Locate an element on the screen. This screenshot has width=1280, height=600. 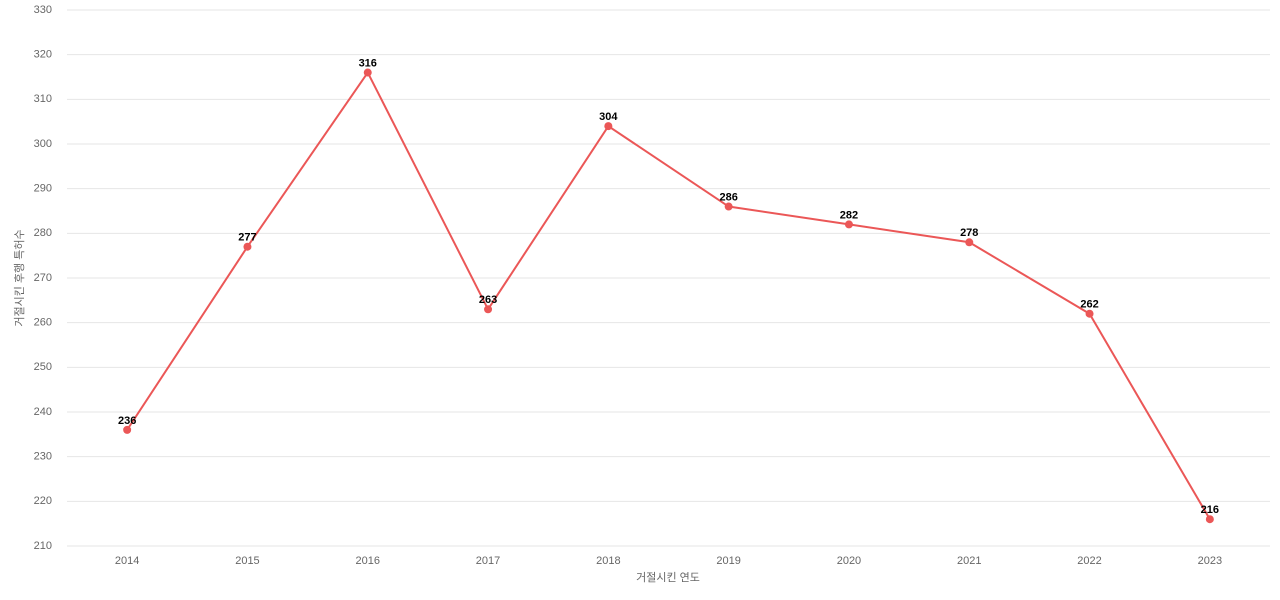
y-tick-label: 280 is located at coordinates (43, 233).